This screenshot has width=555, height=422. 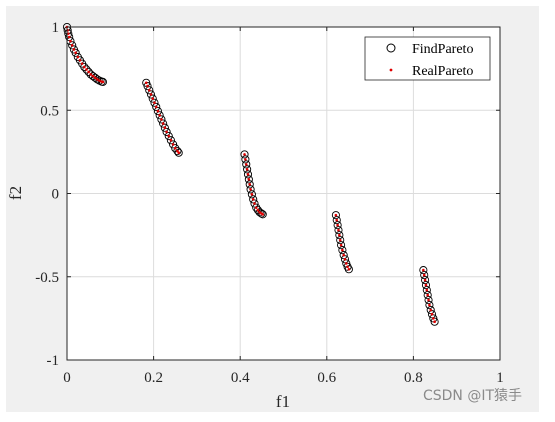 What do you see at coordinates (413, 378) in the screenshot?
I see `x-tick-label: 0.8` at bounding box center [413, 378].